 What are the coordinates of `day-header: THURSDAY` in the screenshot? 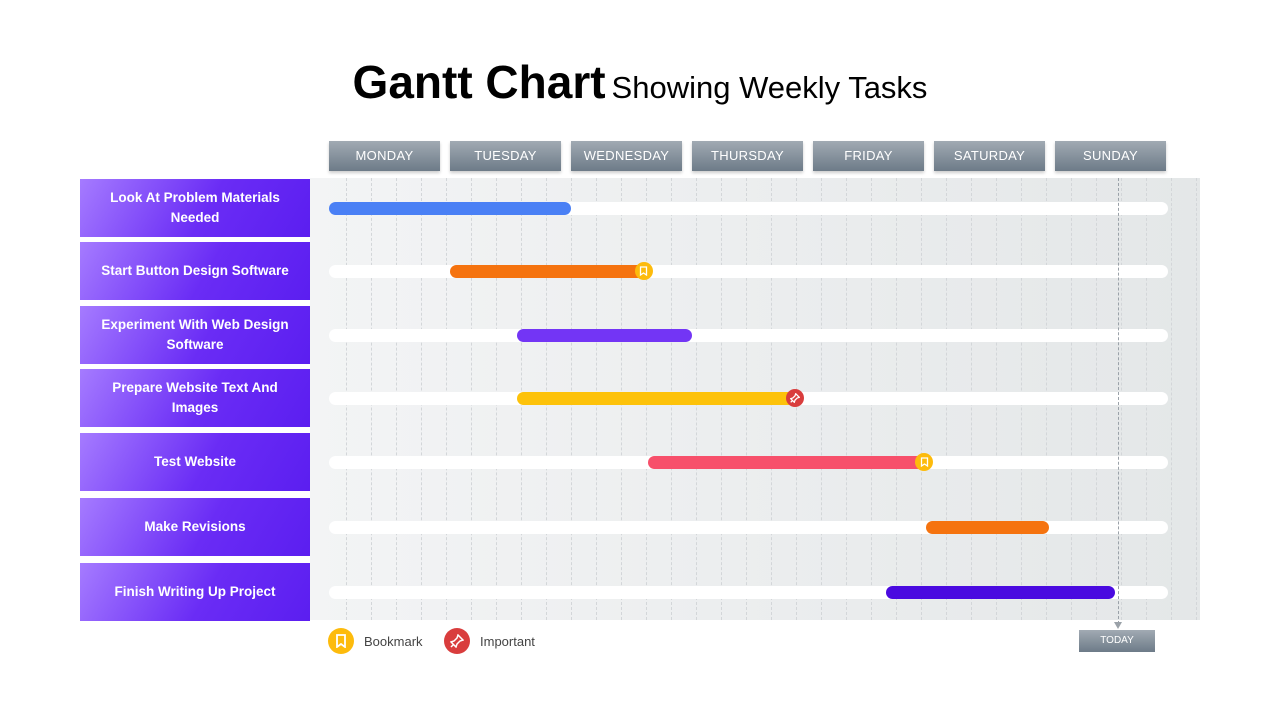 It's located at (747, 156).